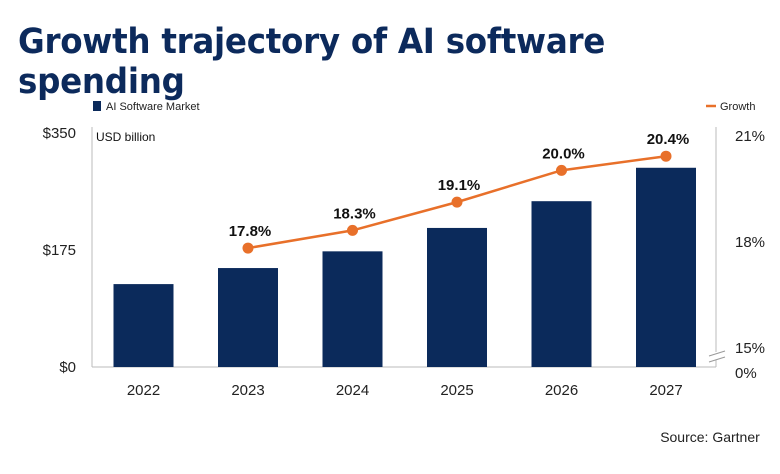 The width and height of the screenshot is (780, 474). I want to click on left-tick-label: $0, so click(67, 367).